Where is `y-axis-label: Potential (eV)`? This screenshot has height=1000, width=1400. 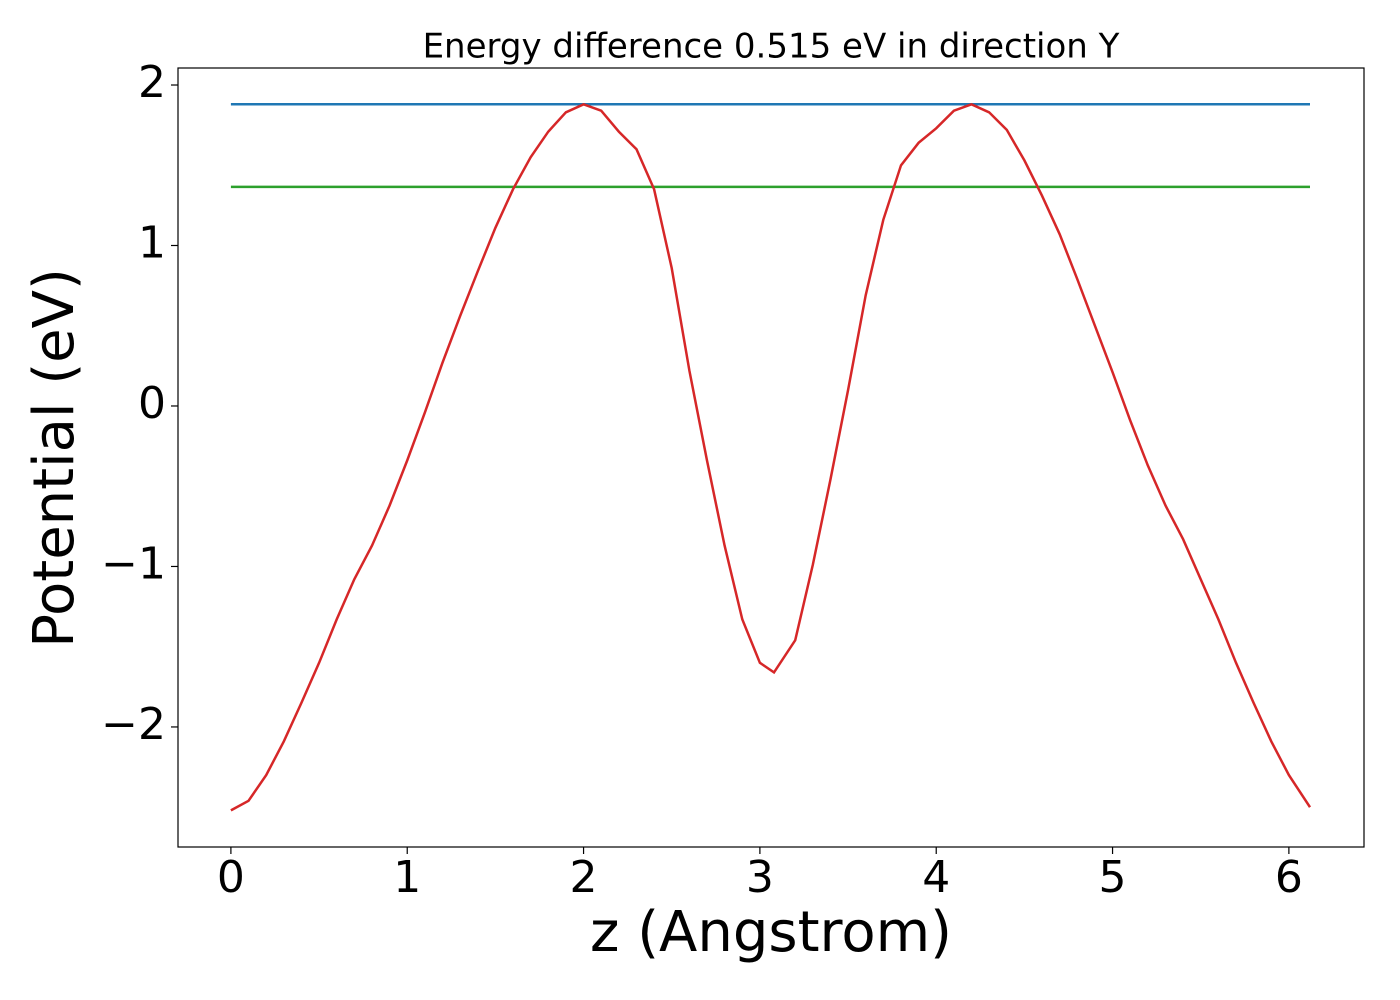 y-axis-label: Potential (eV) is located at coordinates (54, 458).